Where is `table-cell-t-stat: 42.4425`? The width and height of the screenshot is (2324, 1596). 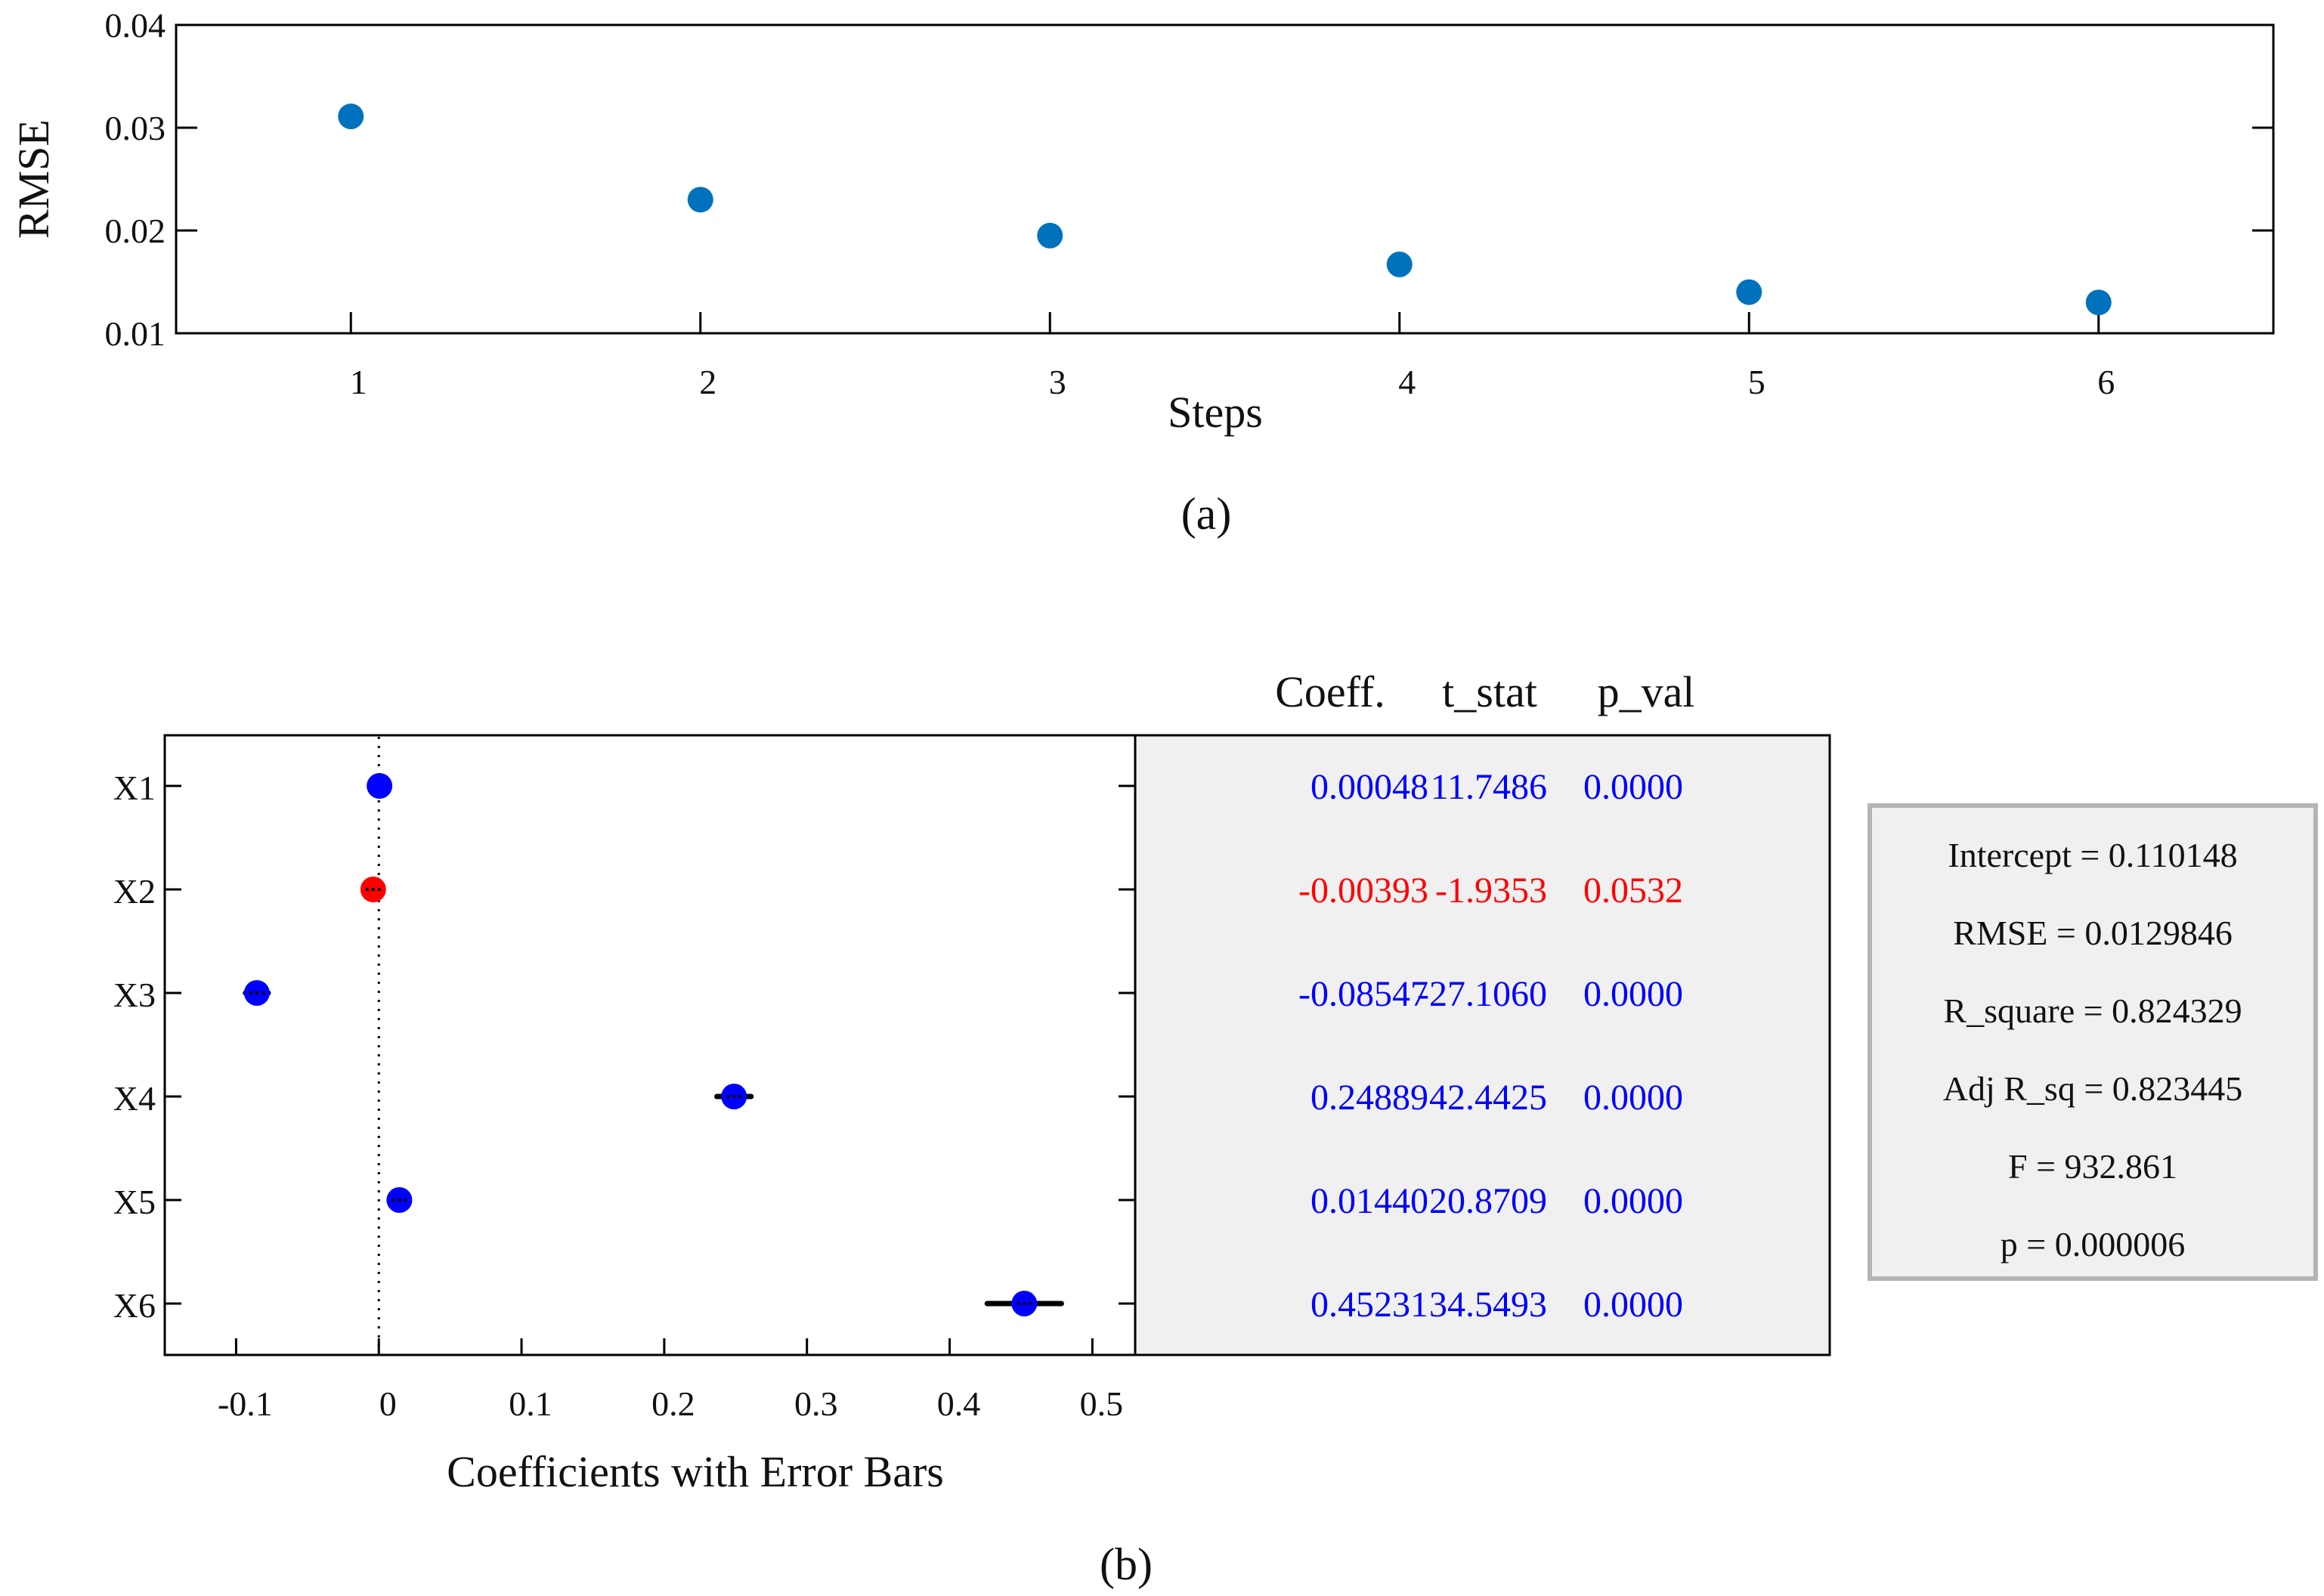 table-cell-t-stat: 42.4425 is located at coordinates (1488, 1098).